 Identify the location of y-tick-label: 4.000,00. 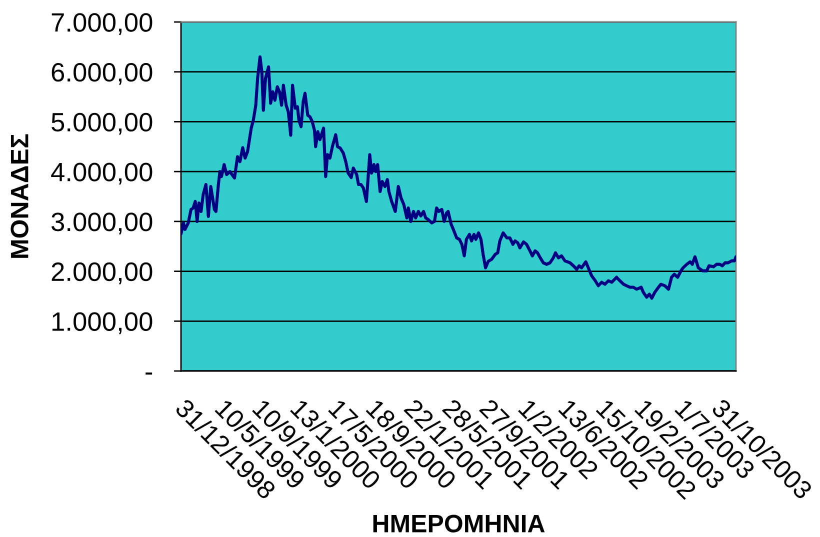
(101, 173).